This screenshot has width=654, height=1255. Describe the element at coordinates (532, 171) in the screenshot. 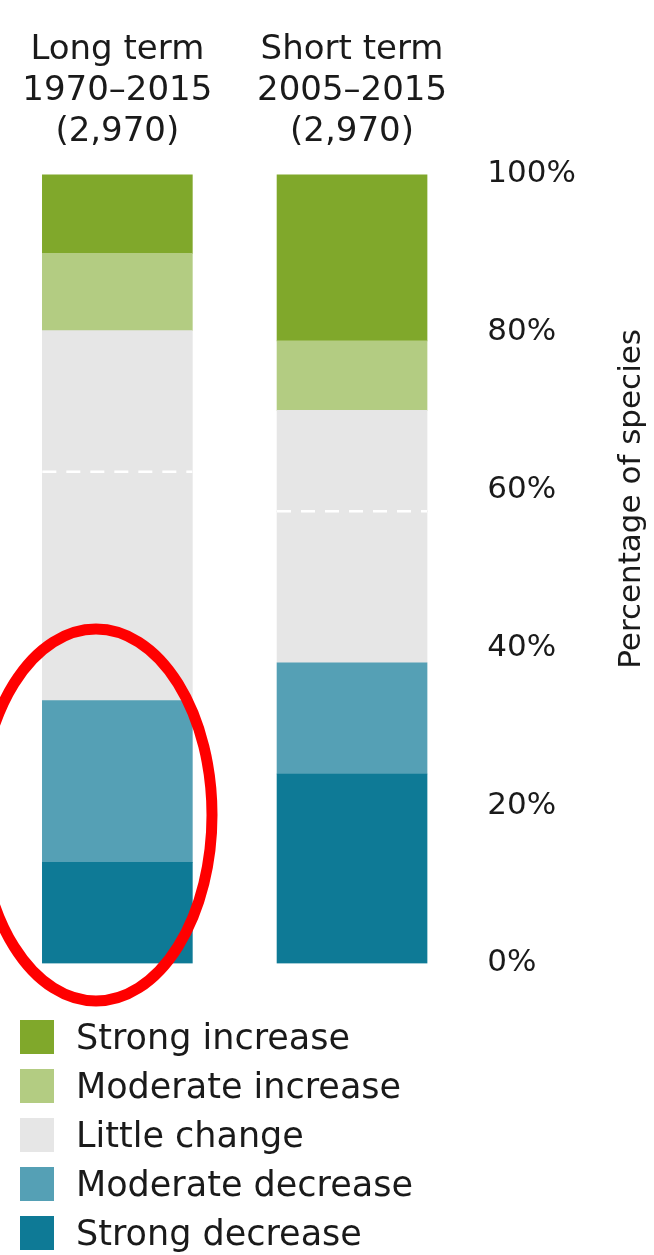

I see `y-tick-label: 100%` at that location.